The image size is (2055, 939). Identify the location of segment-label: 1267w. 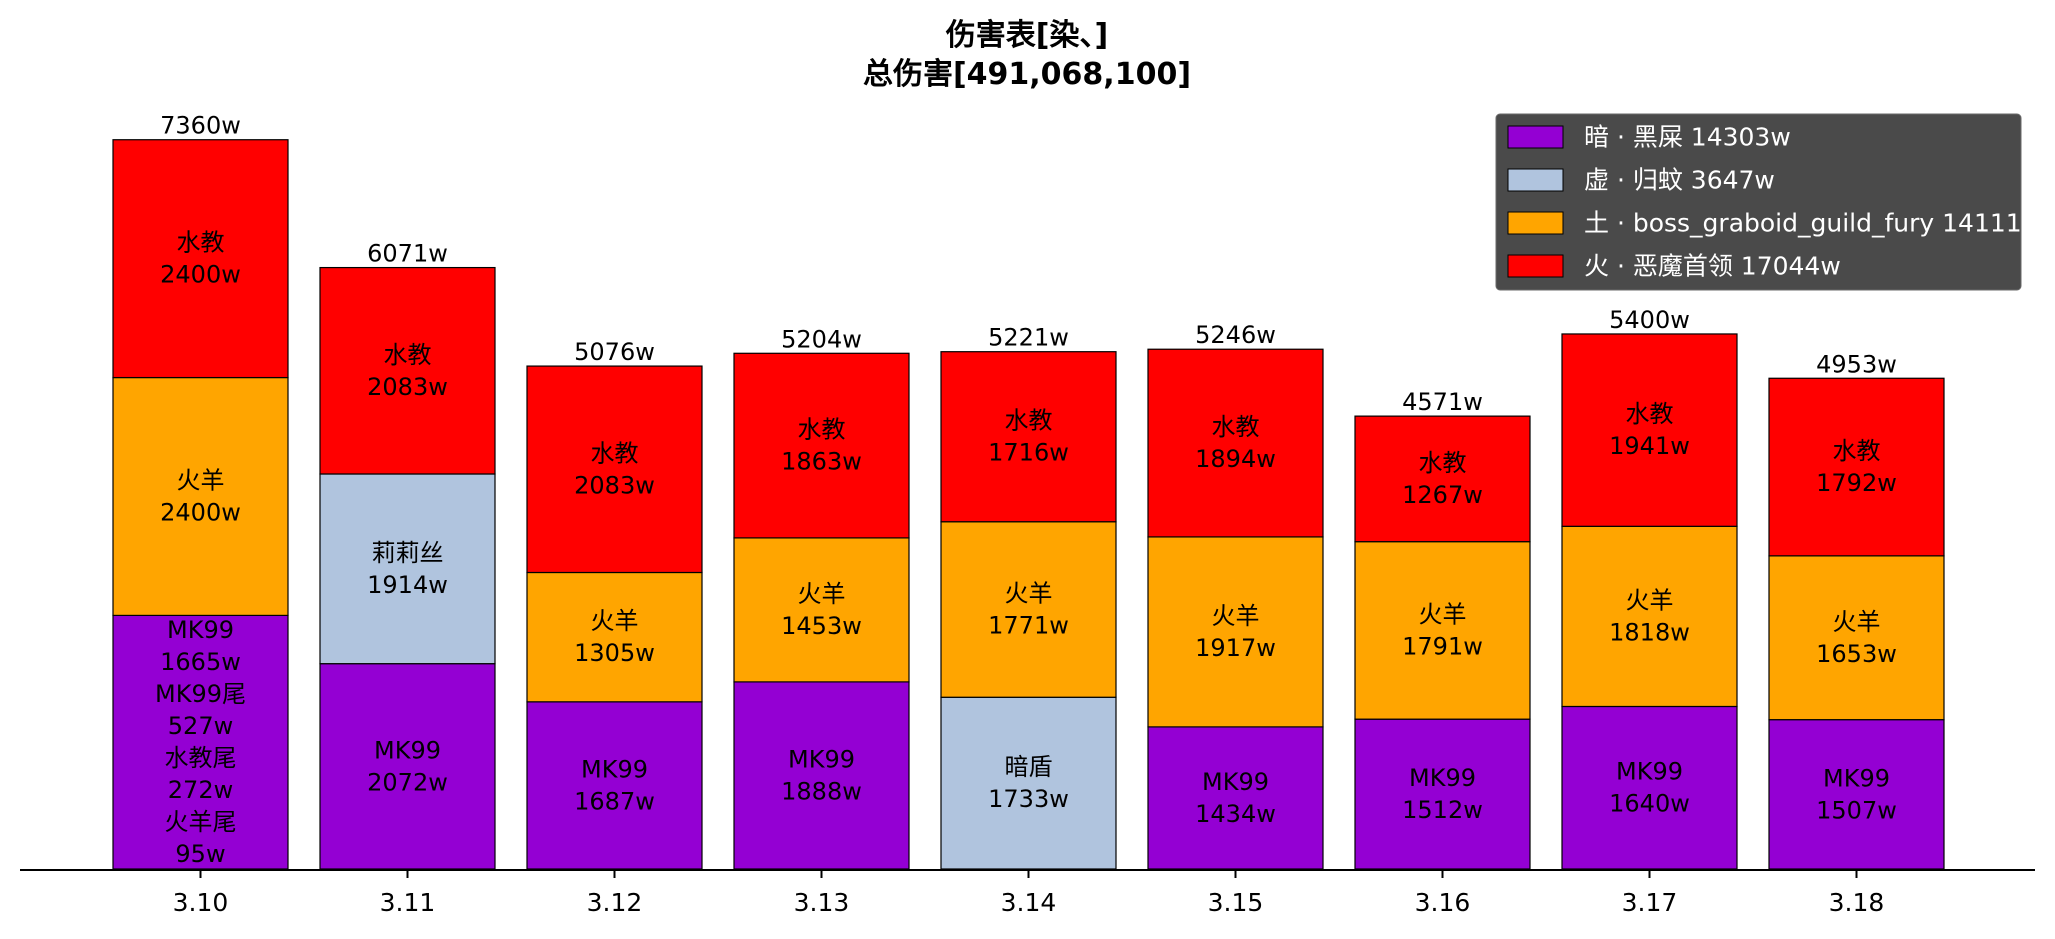
(1442, 495).